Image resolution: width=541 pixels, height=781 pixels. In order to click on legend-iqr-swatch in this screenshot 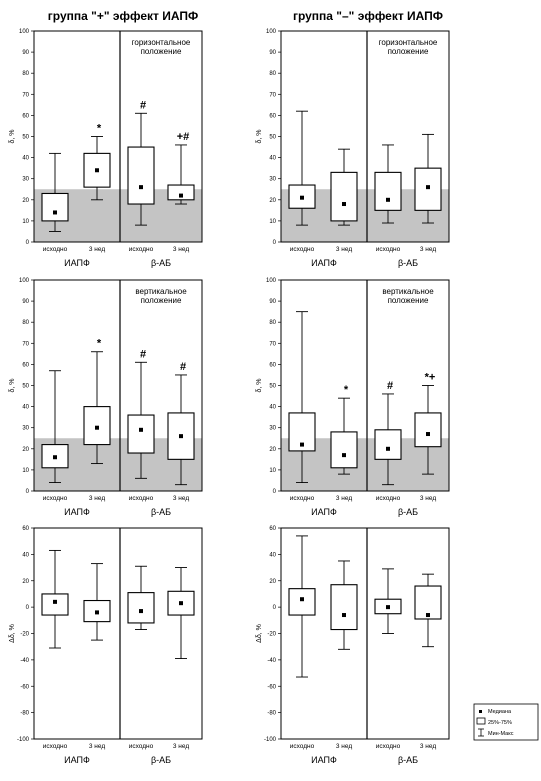, I will do `click(481, 721)`.